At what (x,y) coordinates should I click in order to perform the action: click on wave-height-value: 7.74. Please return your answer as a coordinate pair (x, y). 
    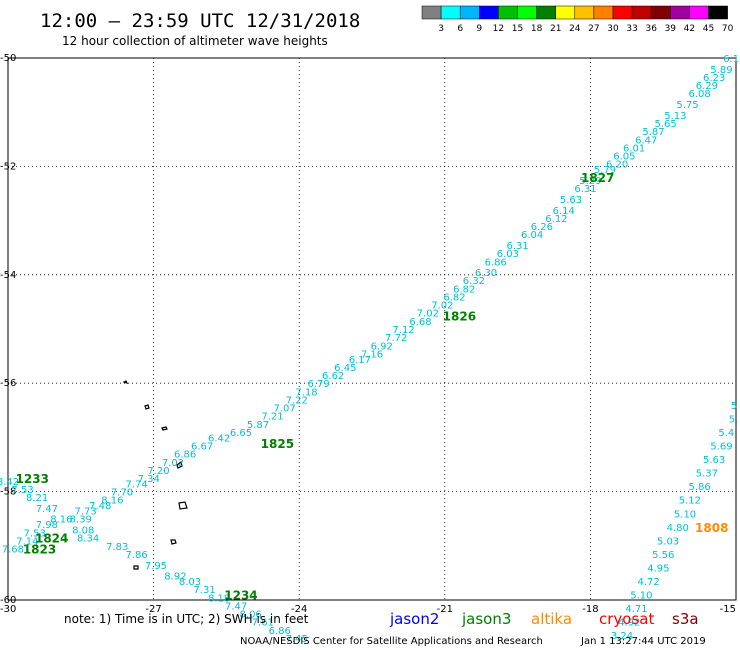
    Looking at the image, I should click on (136, 484).